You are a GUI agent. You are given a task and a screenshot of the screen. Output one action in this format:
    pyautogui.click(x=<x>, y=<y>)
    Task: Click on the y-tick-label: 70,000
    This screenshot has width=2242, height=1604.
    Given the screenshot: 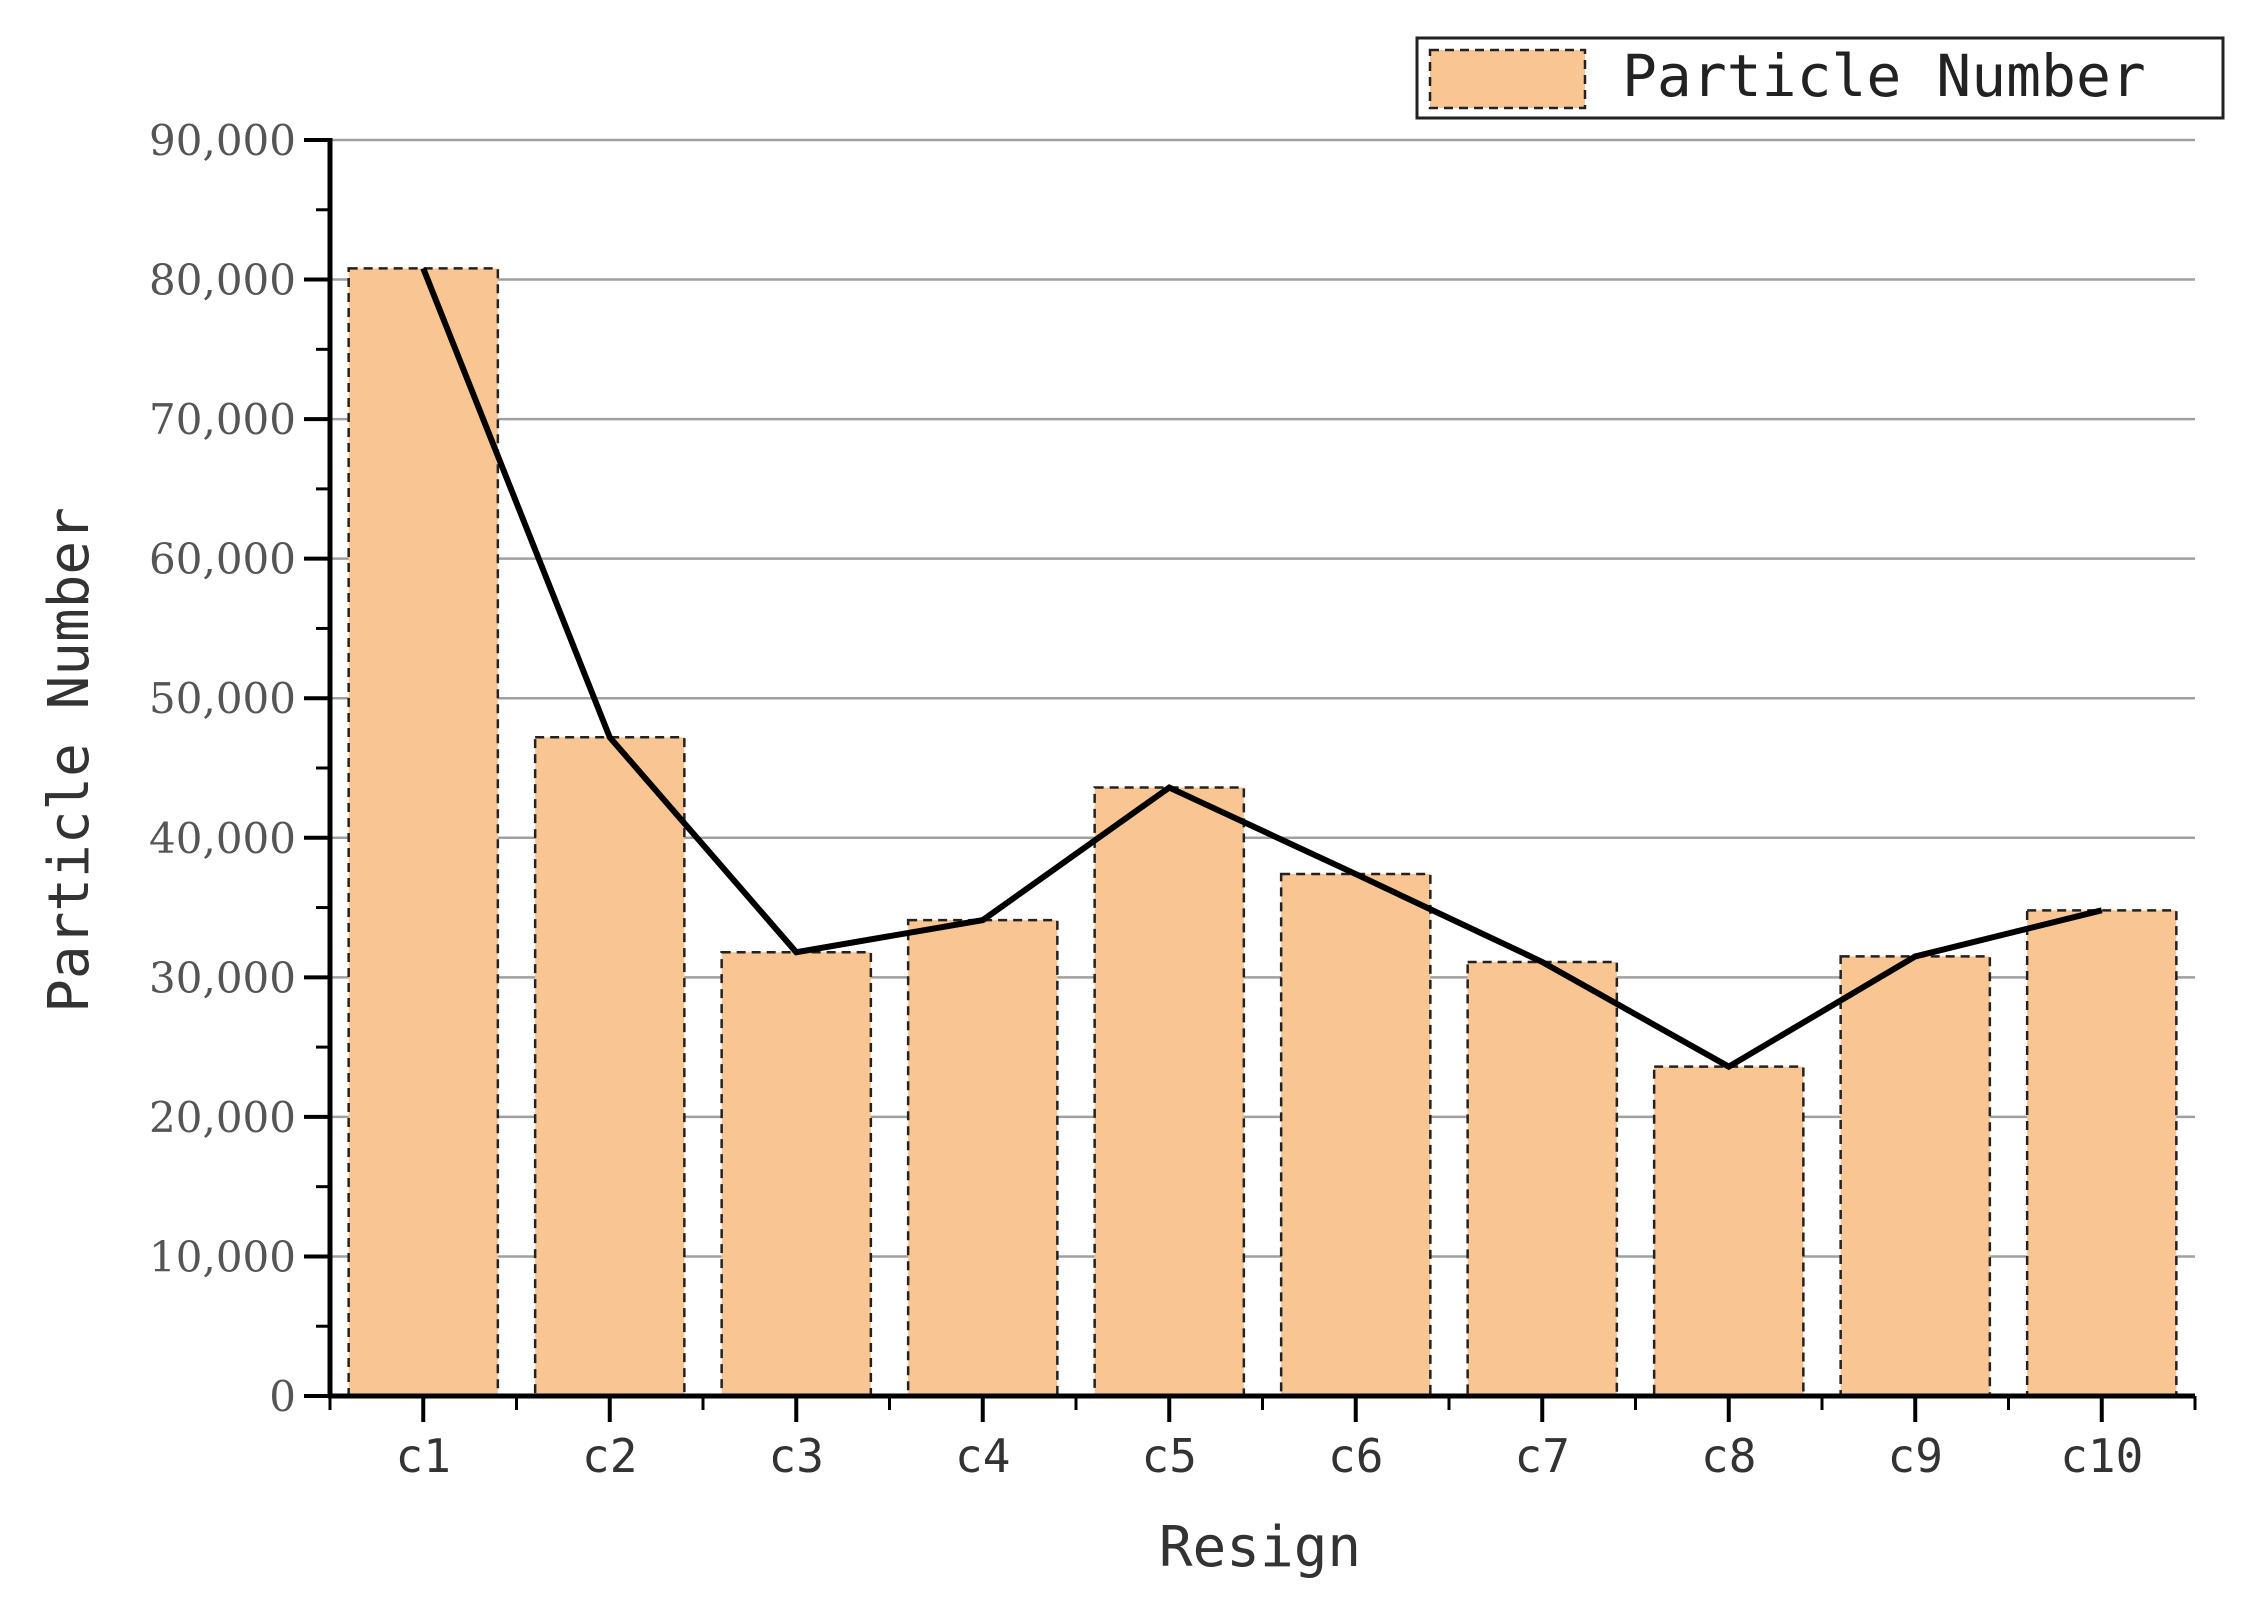 What is the action you would take?
    pyautogui.click(x=222, y=419)
    